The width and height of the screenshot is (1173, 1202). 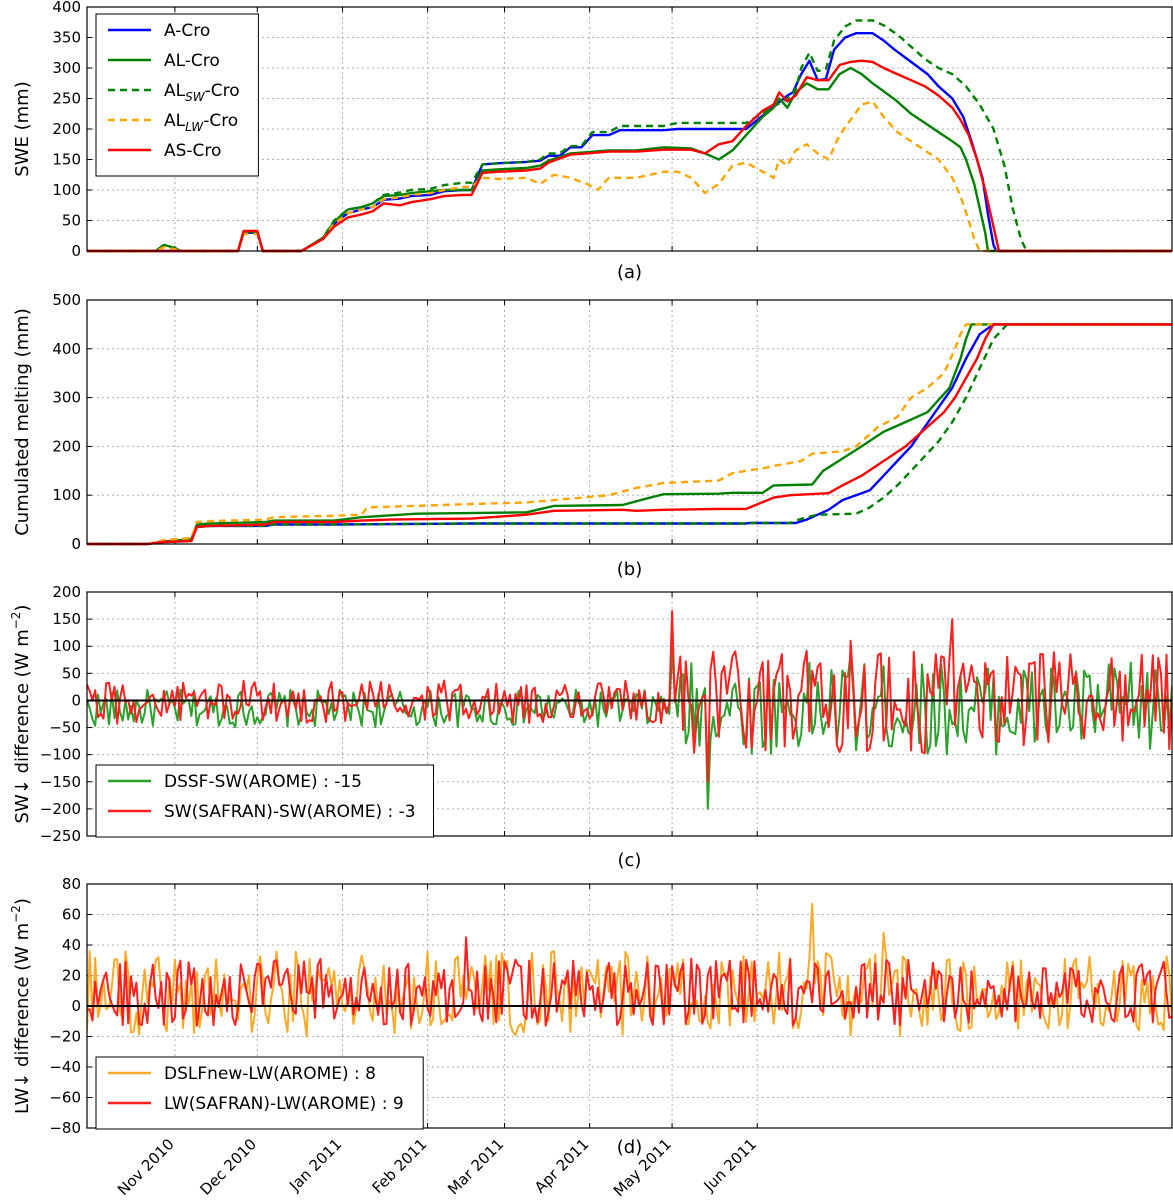 I want to click on y-tick-label: 80, so click(x=71, y=884).